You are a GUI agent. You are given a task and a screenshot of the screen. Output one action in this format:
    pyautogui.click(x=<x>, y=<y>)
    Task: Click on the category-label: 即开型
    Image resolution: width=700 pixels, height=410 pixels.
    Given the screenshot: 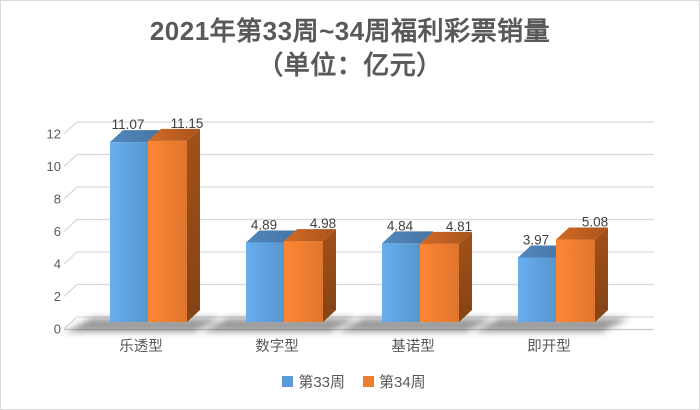 What is the action you would take?
    pyautogui.click(x=549, y=346)
    